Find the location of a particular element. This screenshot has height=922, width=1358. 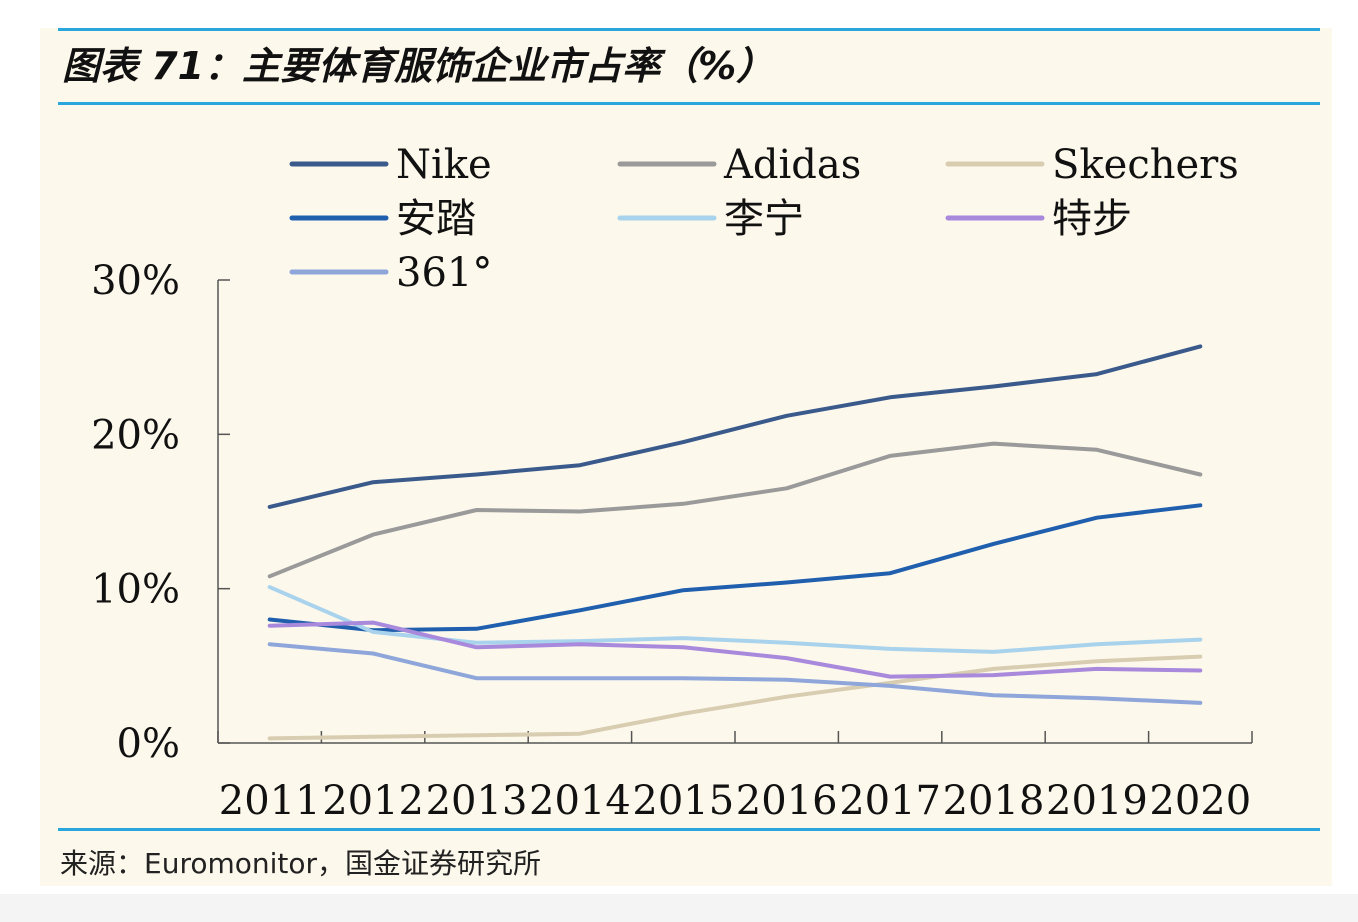

chart-title: 图表 71：主要体育服饰企业市占率（%） is located at coordinates (418, 66).